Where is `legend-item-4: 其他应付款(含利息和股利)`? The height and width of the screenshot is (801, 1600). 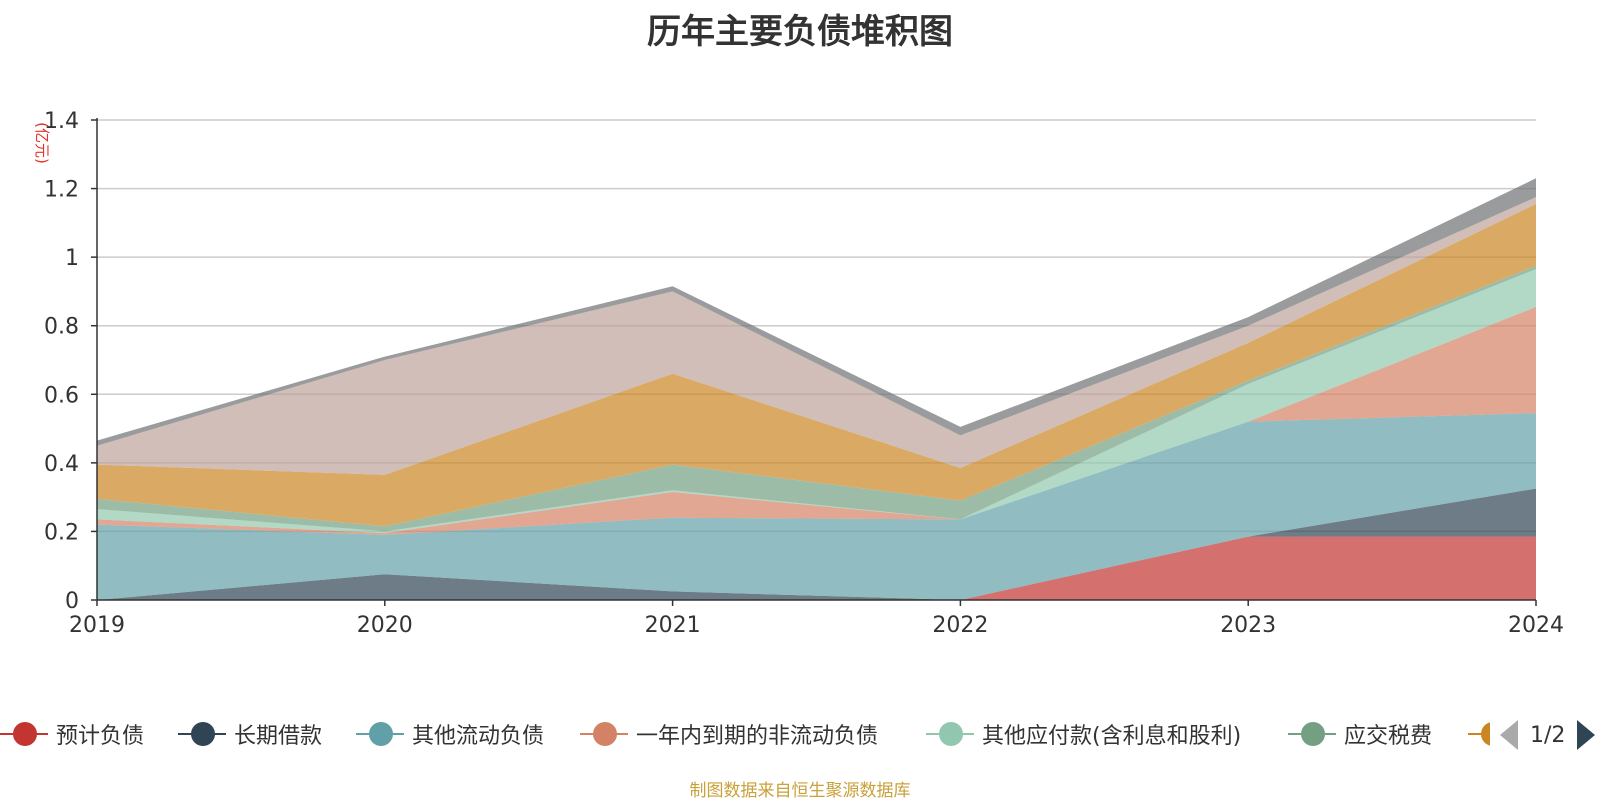
legend-item-4: 其他应付款(含利息和股利) is located at coordinates (1083, 734).